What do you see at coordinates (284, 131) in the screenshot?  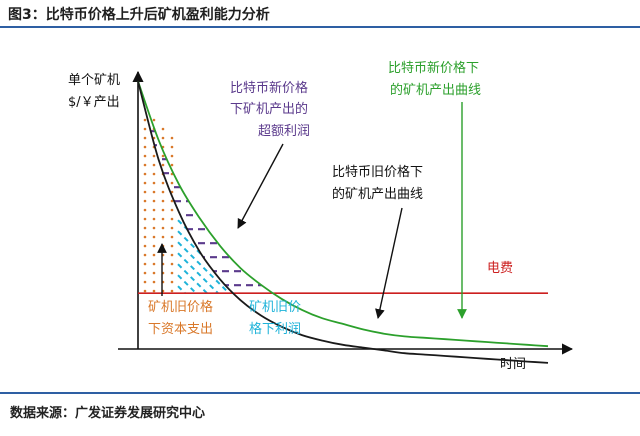 I see `excess-profit-label-line3: 超额利润` at bounding box center [284, 131].